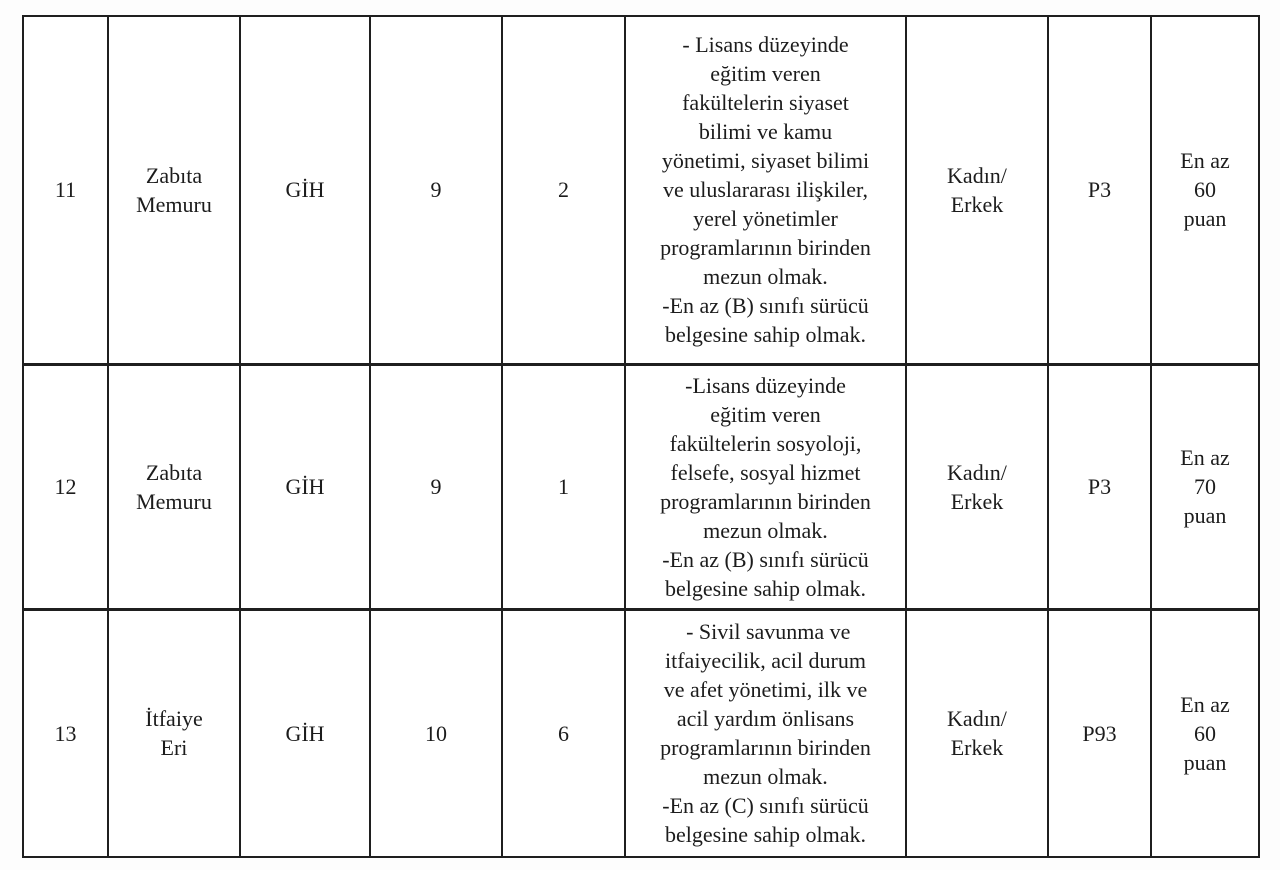 This screenshot has height=870, width=1280. I want to click on cell-count: 6, so click(563, 732).